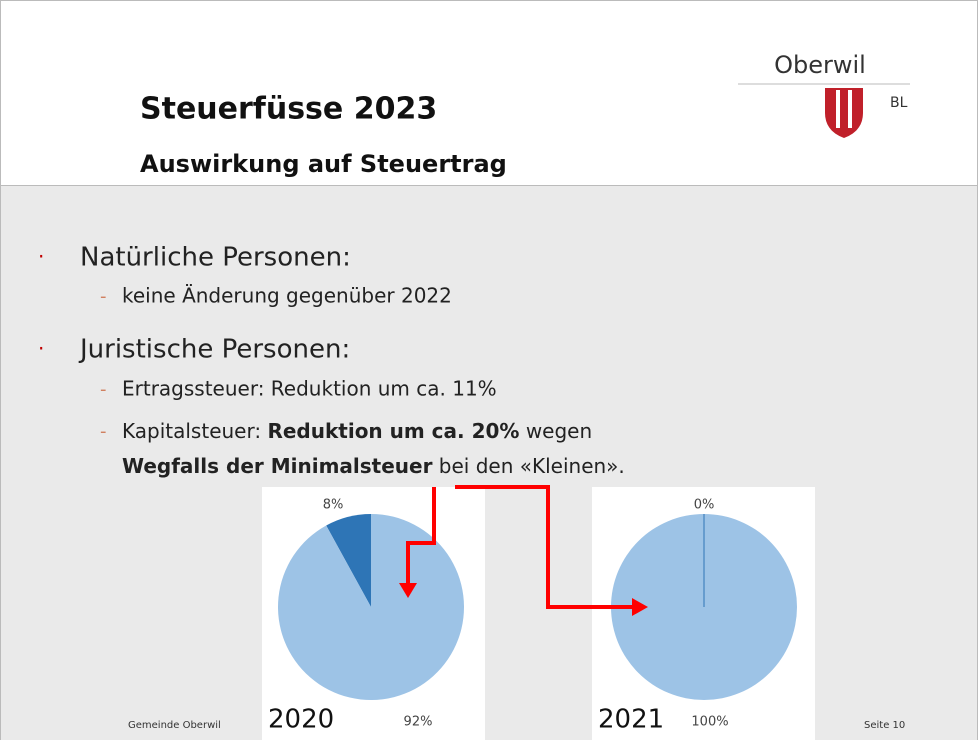 The height and width of the screenshot is (740, 978). Describe the element at coordinates (820, 65) in the screenshot. I see `logo-name: Oberwil` at that location.